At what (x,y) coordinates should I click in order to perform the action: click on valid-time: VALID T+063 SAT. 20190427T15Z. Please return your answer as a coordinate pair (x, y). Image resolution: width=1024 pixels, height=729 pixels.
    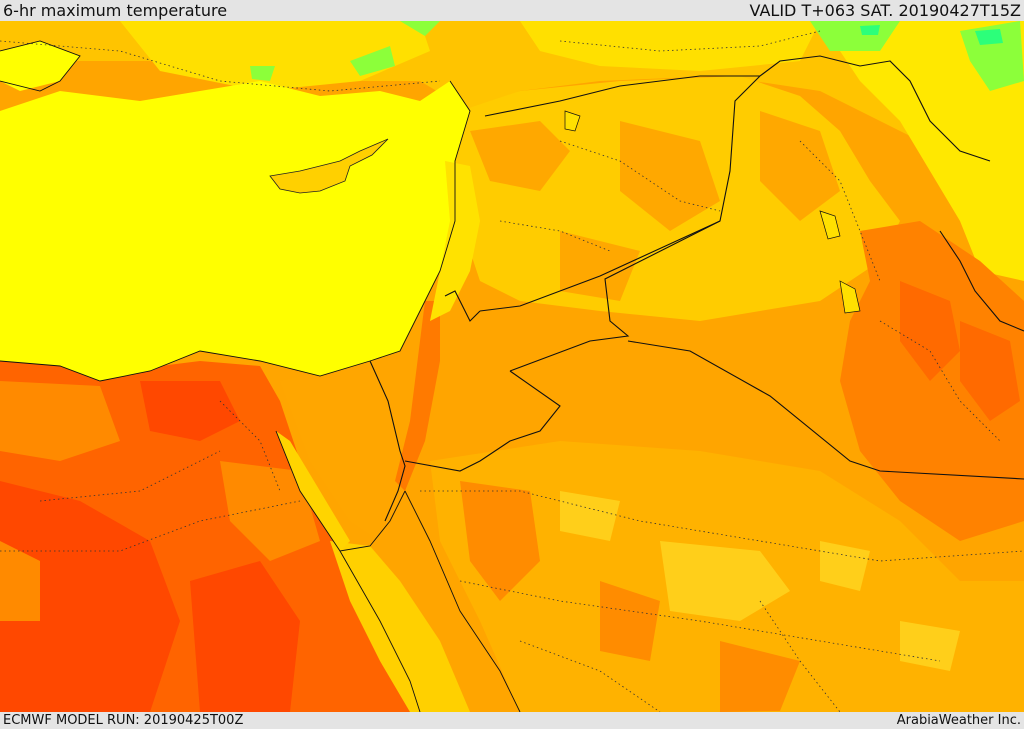
    Looking at the image, I should click on (885, 10).